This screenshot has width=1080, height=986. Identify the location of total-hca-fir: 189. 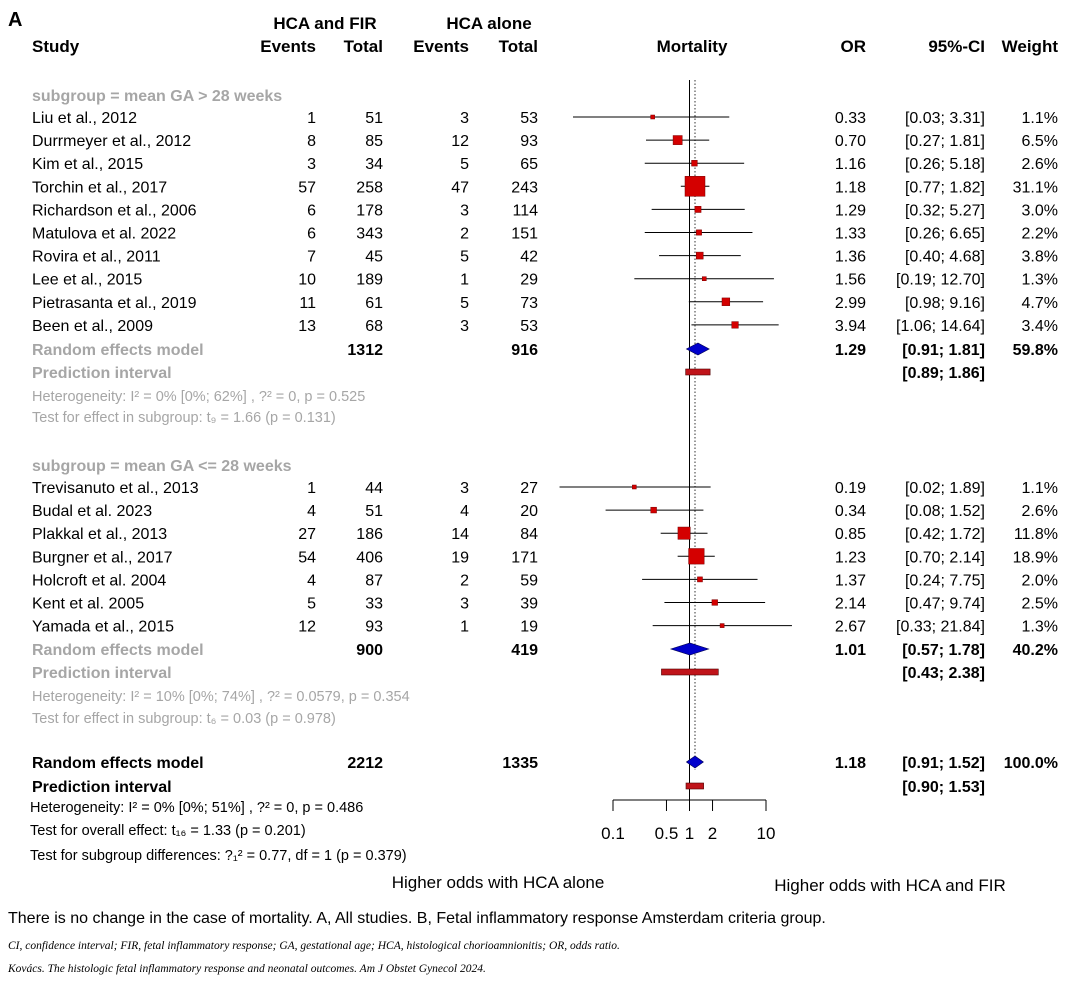
(369, 280).